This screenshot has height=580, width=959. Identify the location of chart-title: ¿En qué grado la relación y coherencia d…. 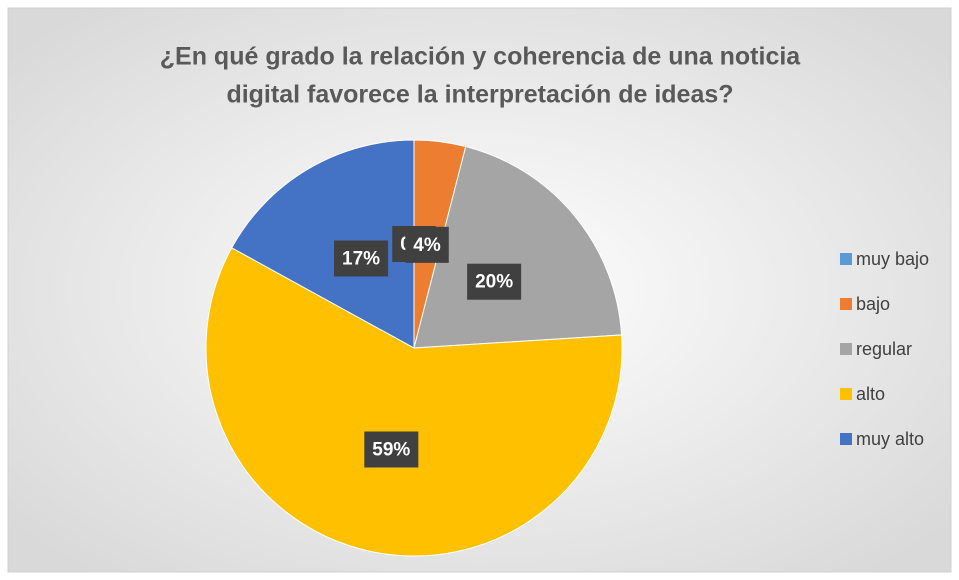
(481, 57).